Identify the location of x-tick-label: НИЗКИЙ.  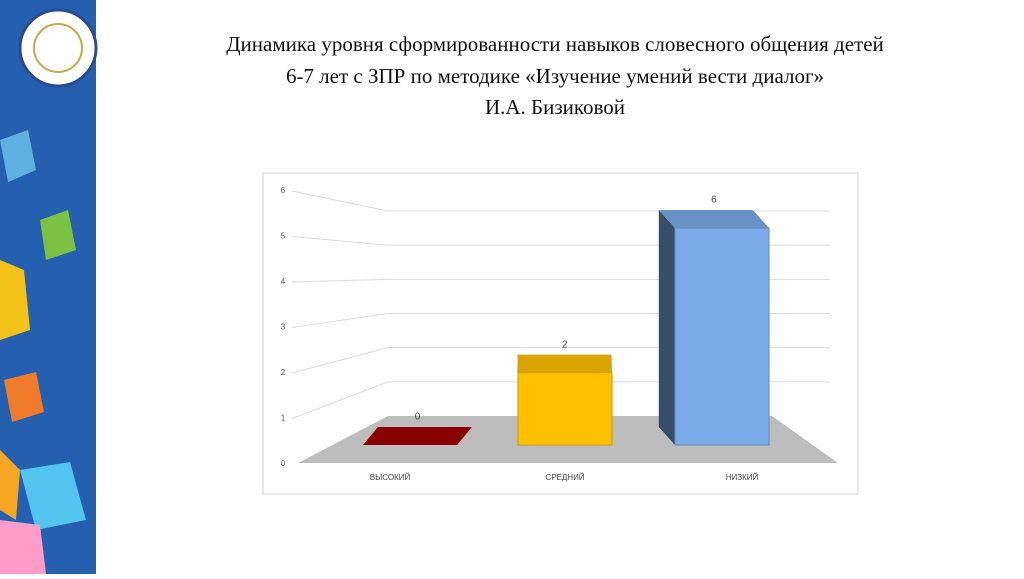
(742, 477).